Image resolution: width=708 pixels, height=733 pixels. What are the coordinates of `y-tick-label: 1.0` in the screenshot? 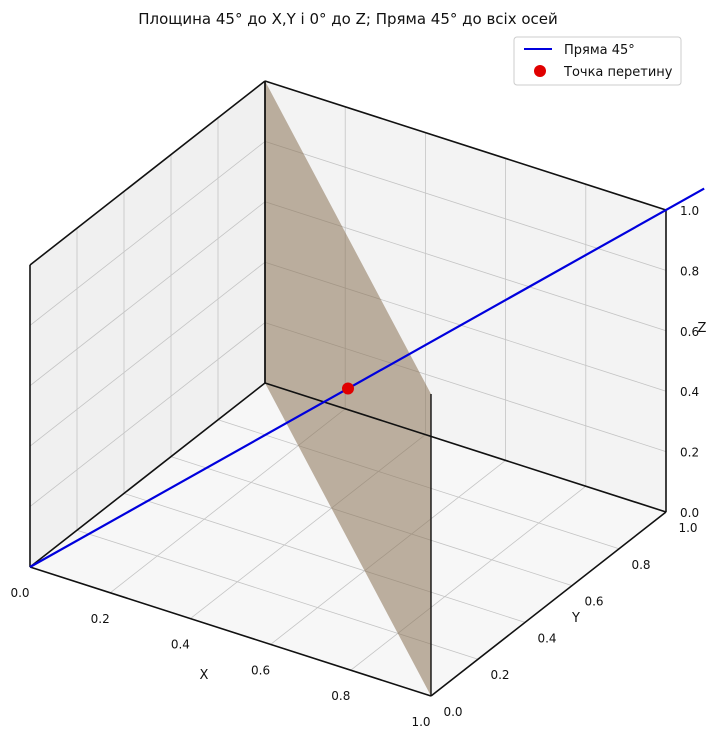 It's located at (687, 528).